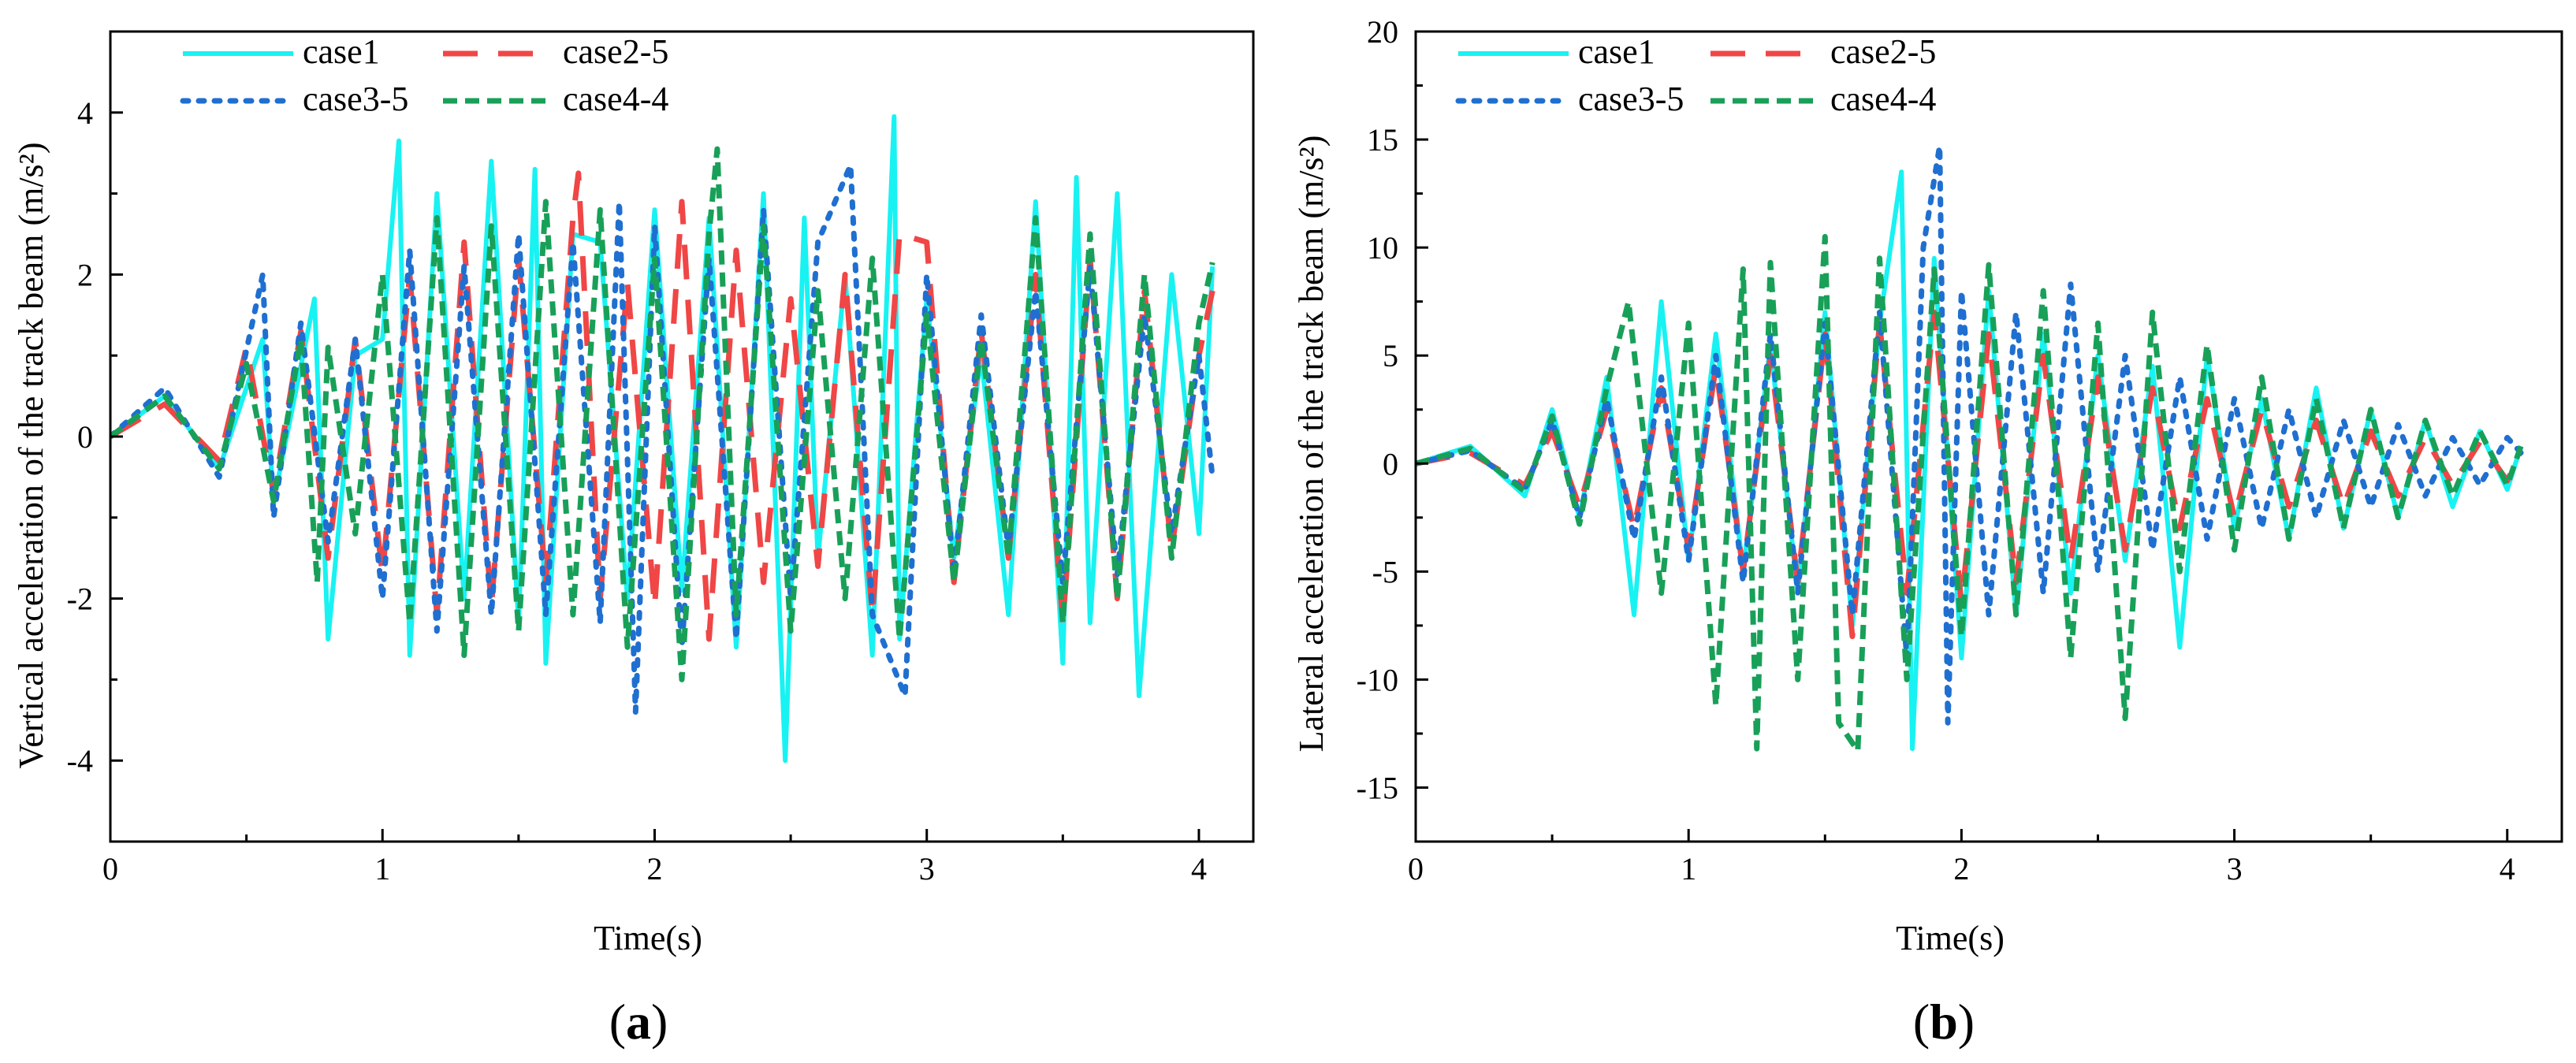 Image resolution: width=2576 pixels, height=1063 pixels. What do you see at coordinates (1966, 1022) in the screenshot?
I see `panel-label-b-close: )` at bounding box center [1966, 1022].